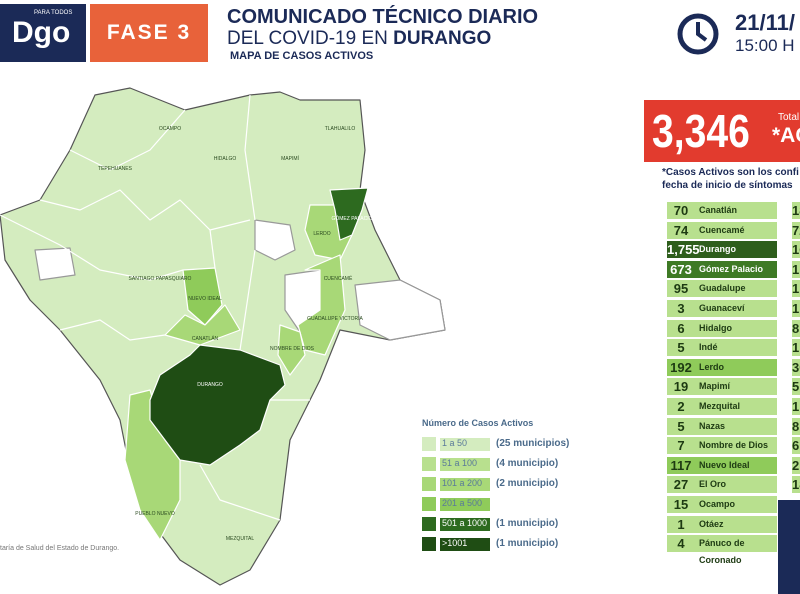  What do you see at coordinates (796, 426) in the screenshot?
I see `case-count-right: 8` at bounding box center [796, 426].